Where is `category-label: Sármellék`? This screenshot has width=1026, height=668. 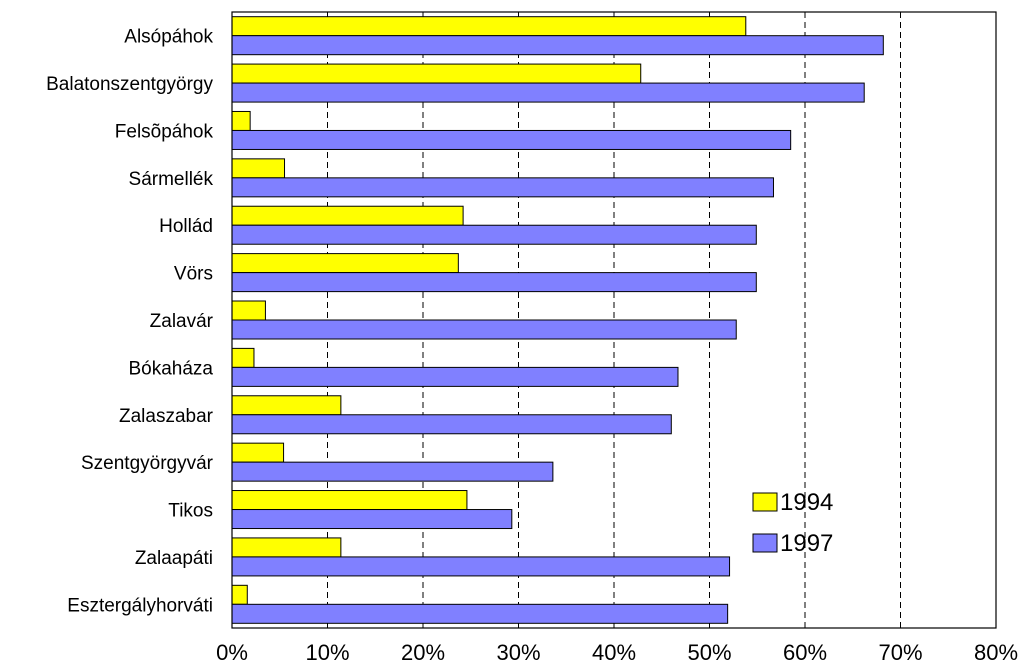
category-label: Sármellék is located at coordinates (171, 179).